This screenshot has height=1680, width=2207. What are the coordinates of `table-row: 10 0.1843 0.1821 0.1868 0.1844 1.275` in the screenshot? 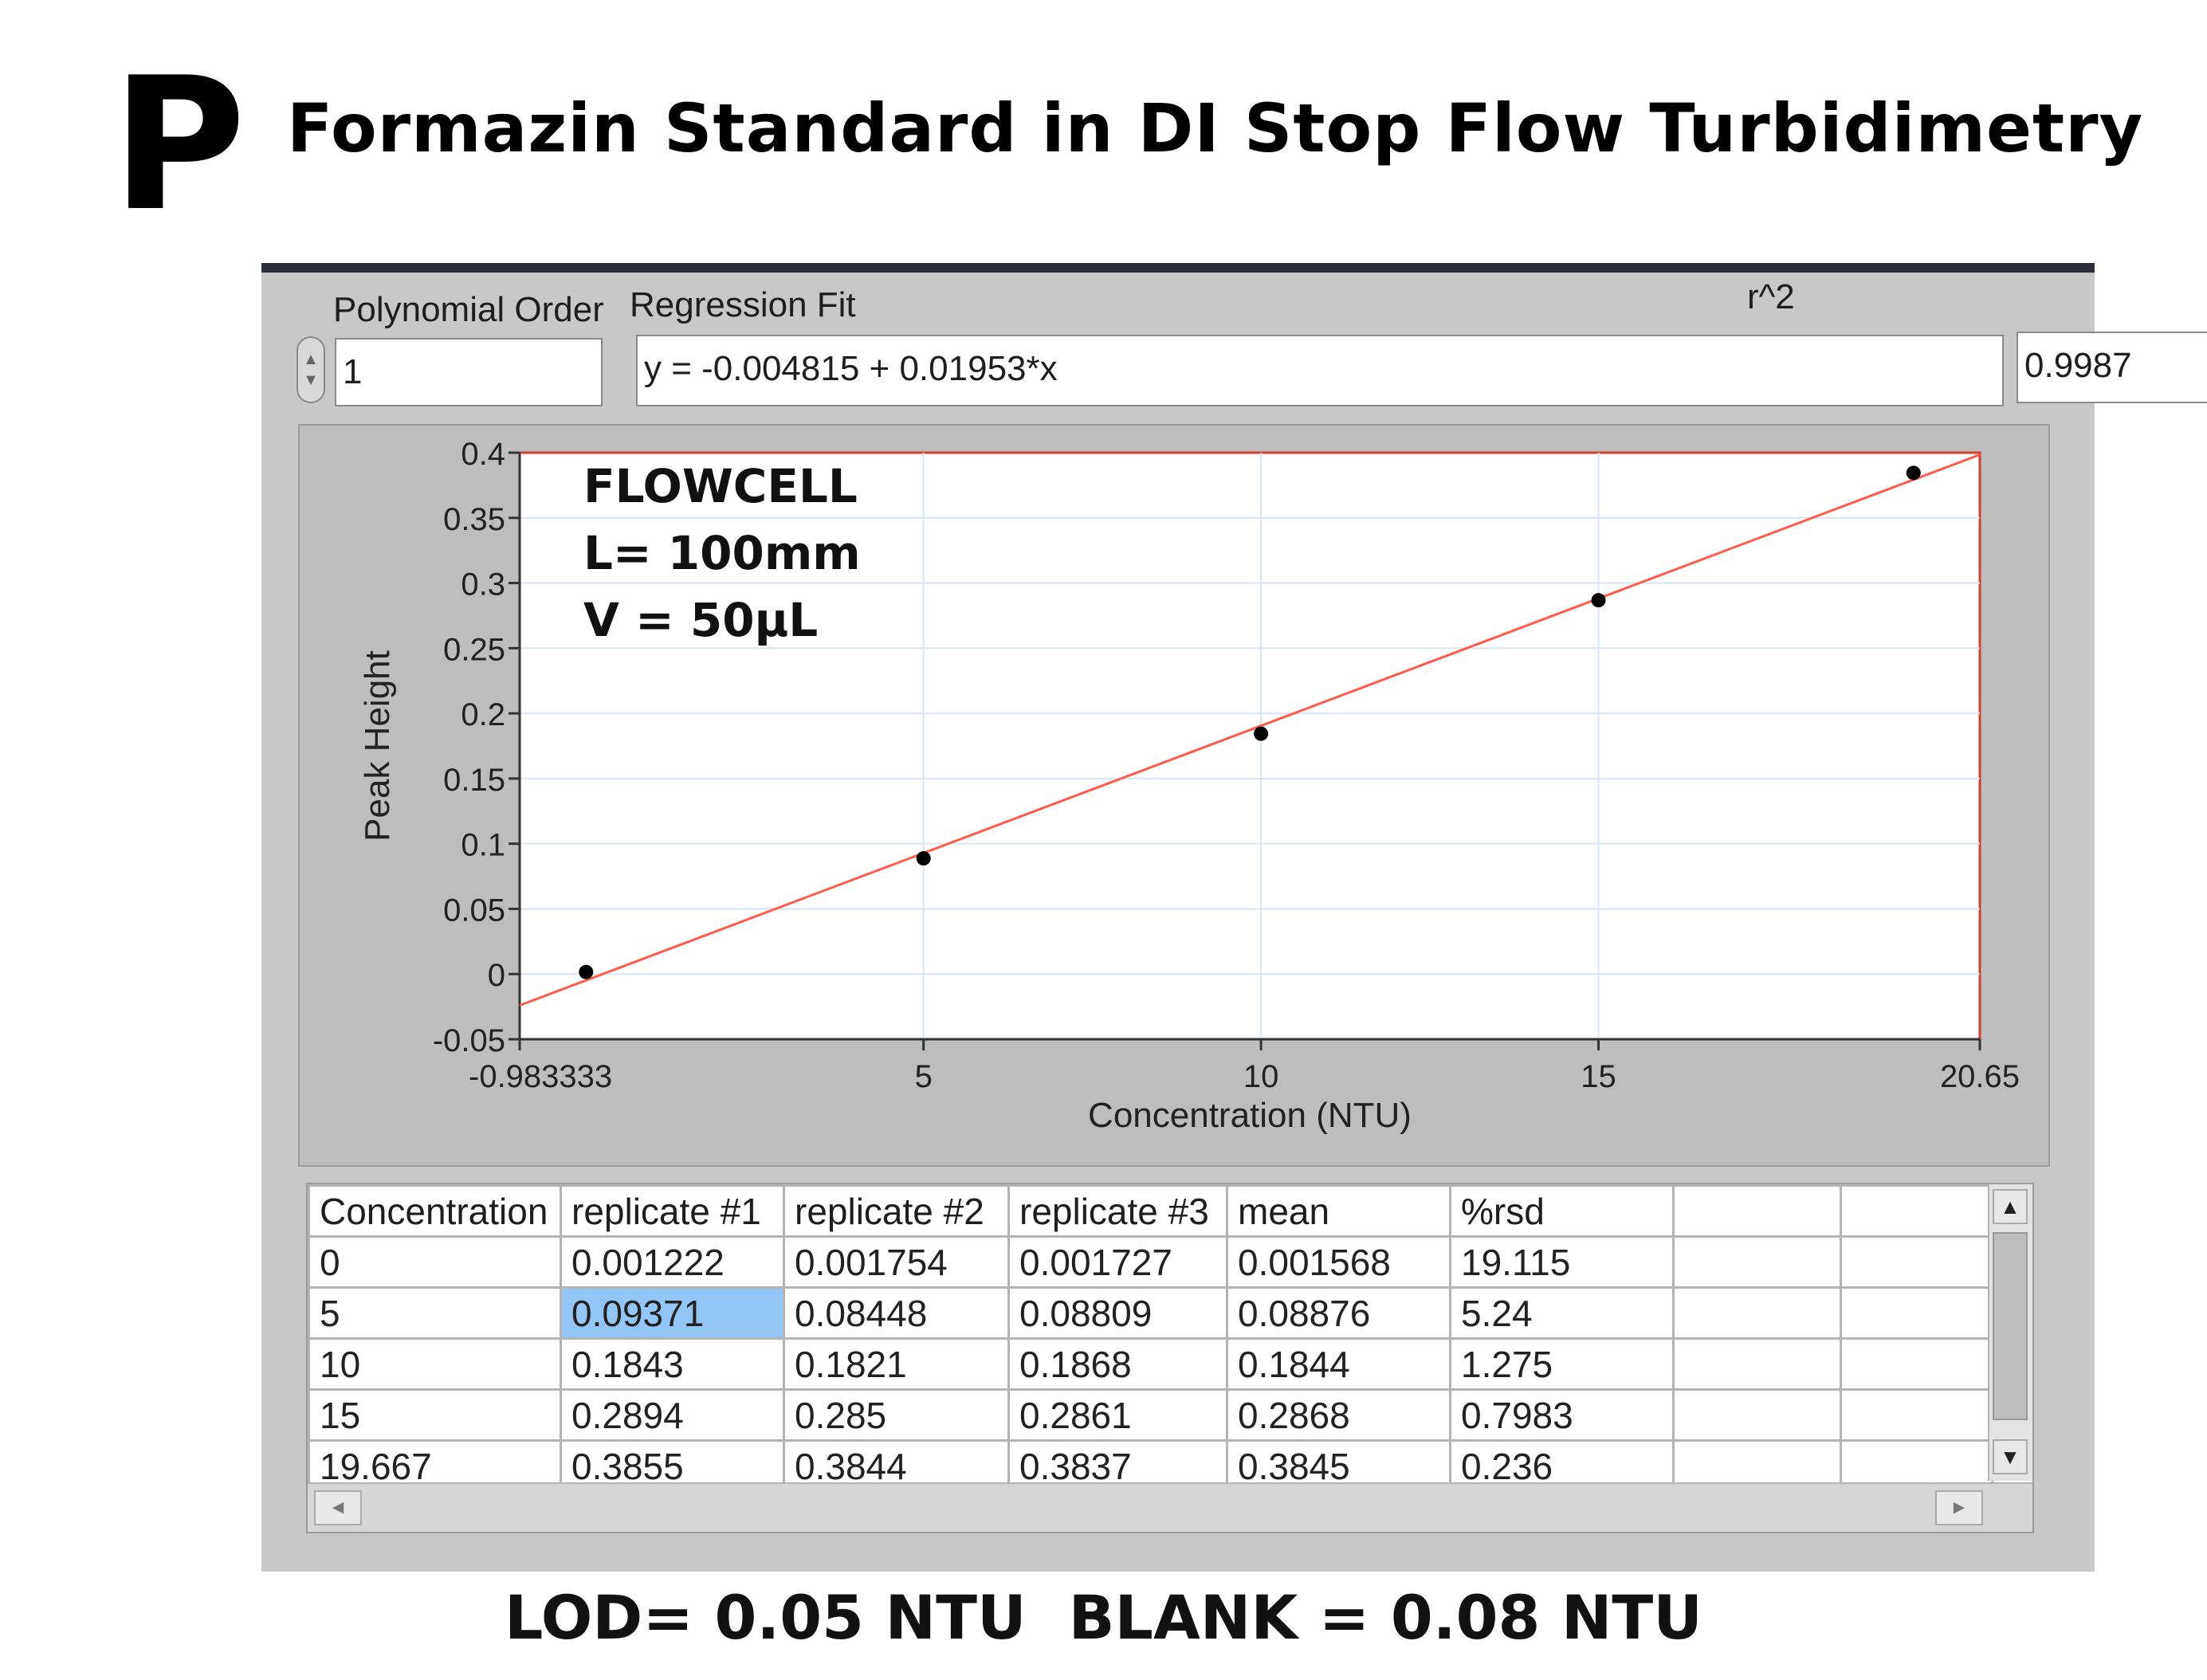 It's located at (1150, 1364).